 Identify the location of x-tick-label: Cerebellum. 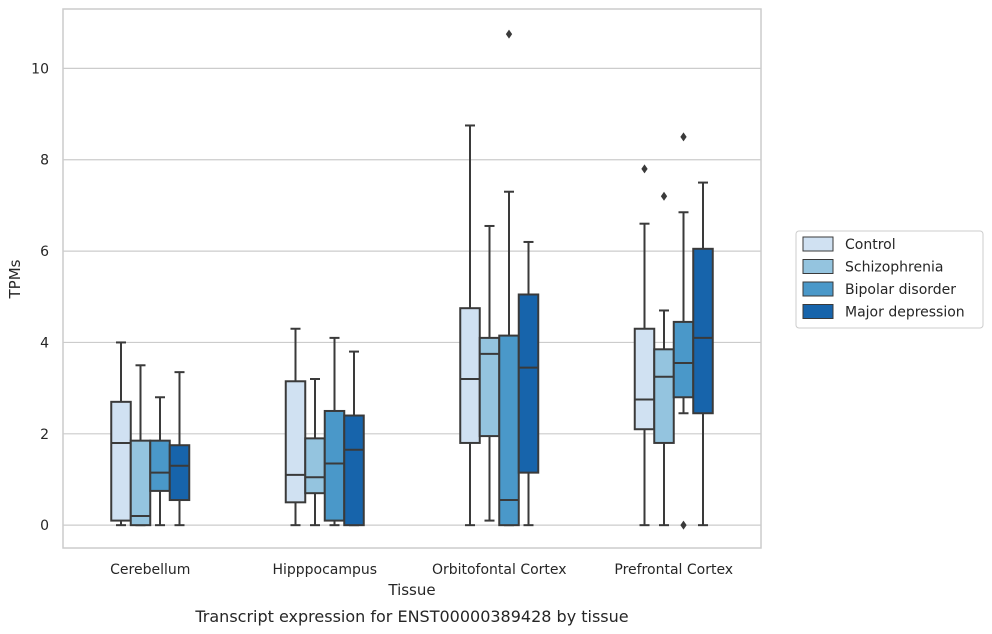
(150, 570).